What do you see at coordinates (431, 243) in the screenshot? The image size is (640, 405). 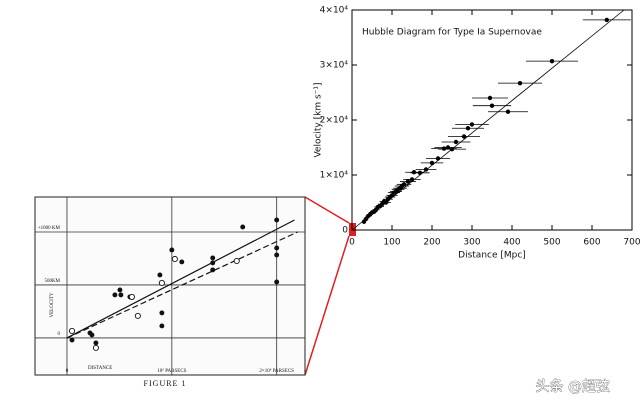 I see `x-tick-label: 200` at bounding box center [431, 243].